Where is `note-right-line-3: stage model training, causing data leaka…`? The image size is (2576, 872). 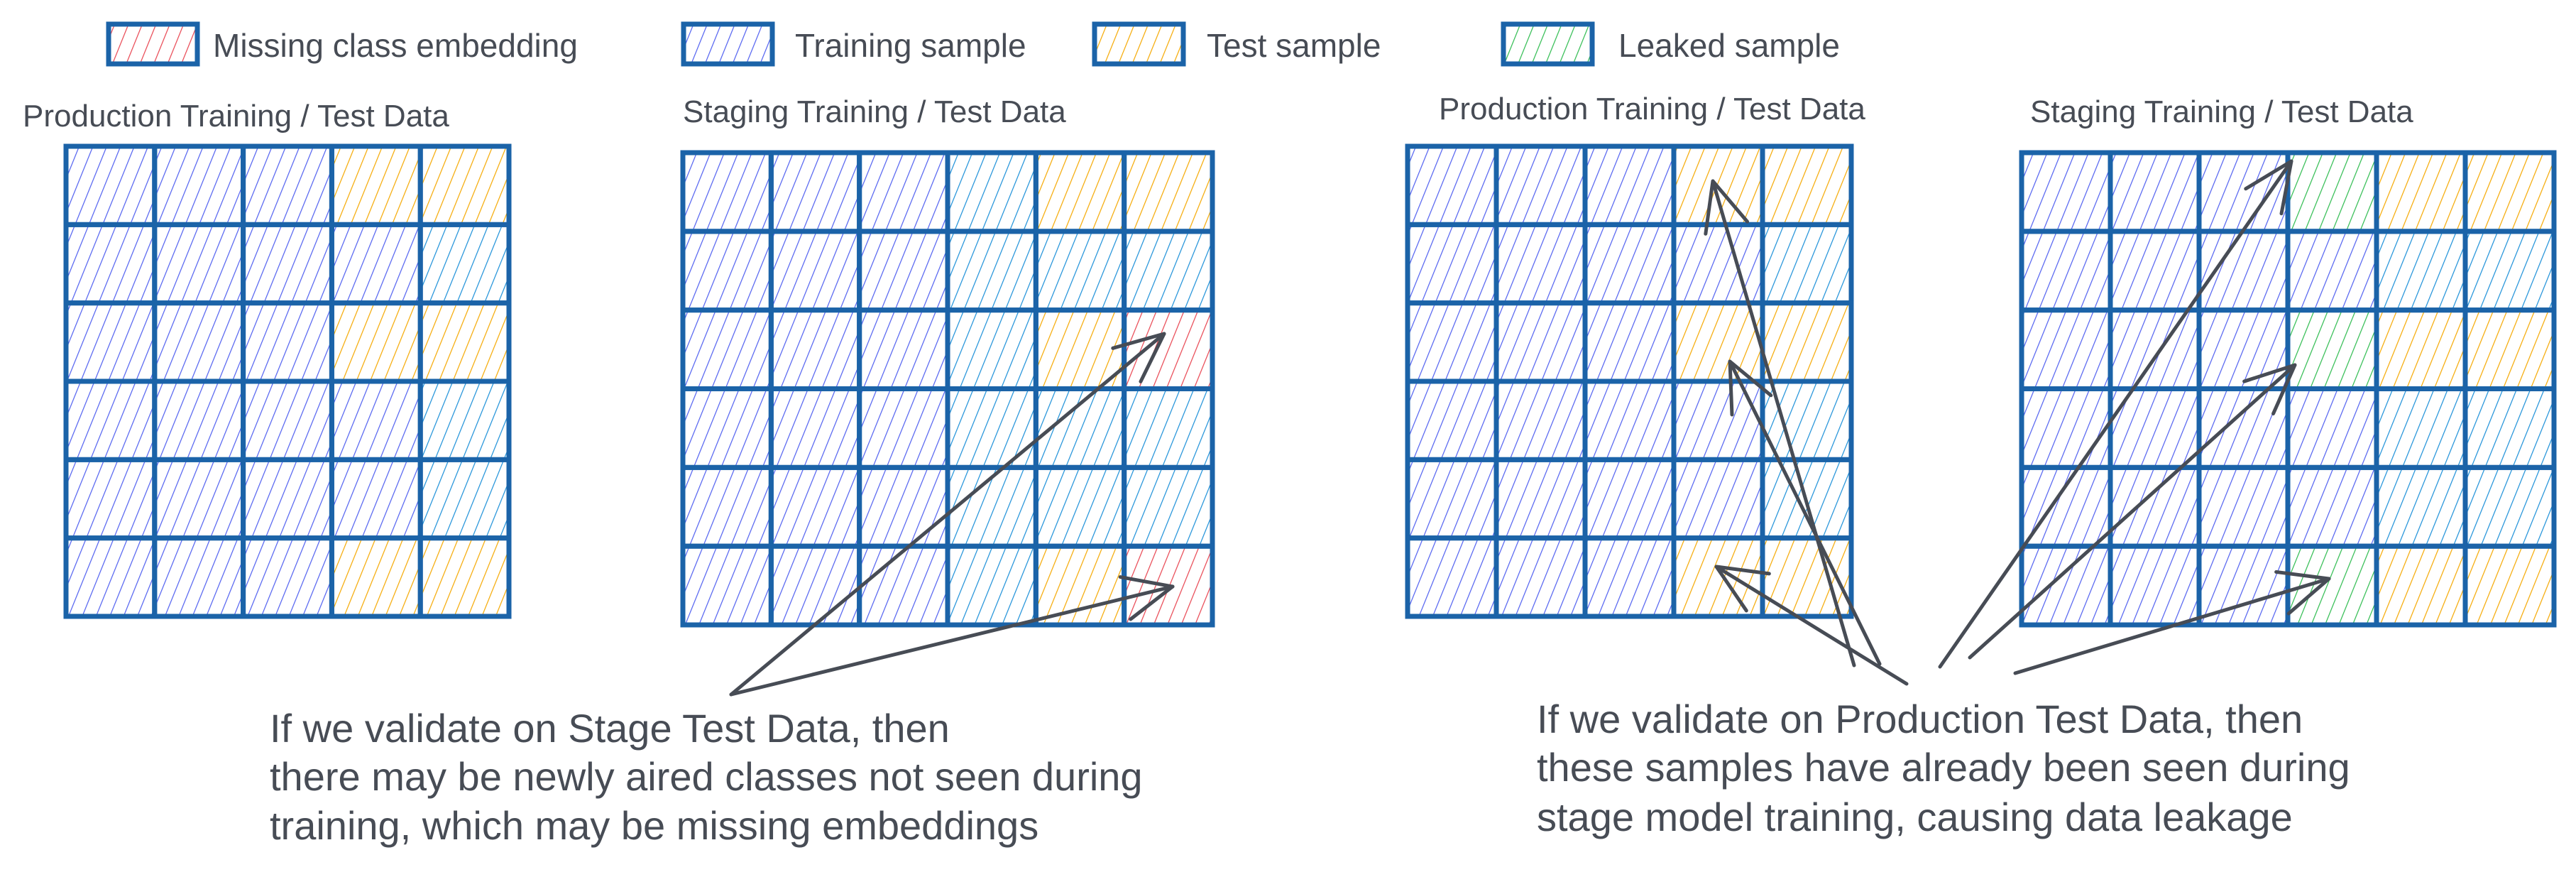 note-right-line-3: stage model training, causing data leaka… is located at coordinates (1915, 817).